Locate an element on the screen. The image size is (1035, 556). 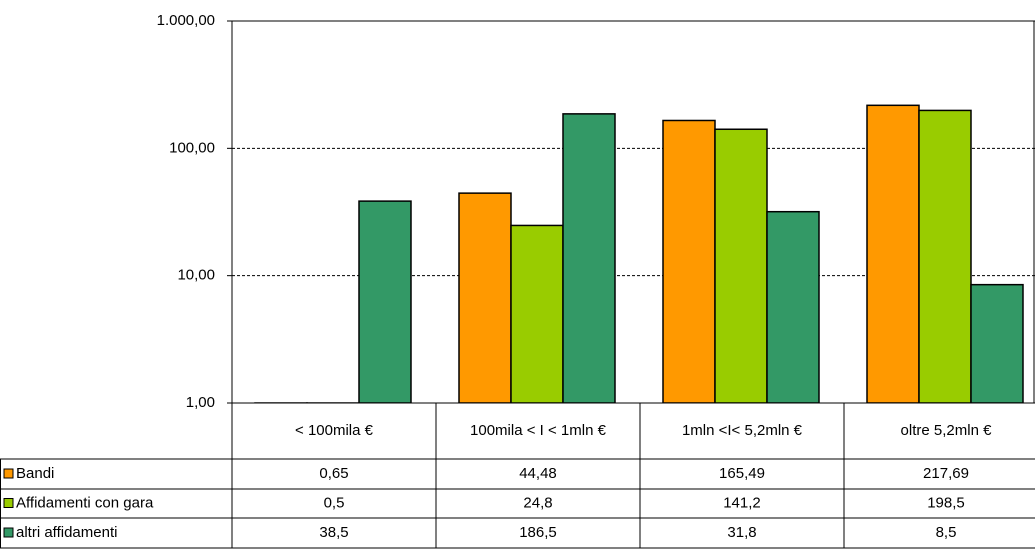
category-cell: < 100mila € is located at coordinates (334, 430).